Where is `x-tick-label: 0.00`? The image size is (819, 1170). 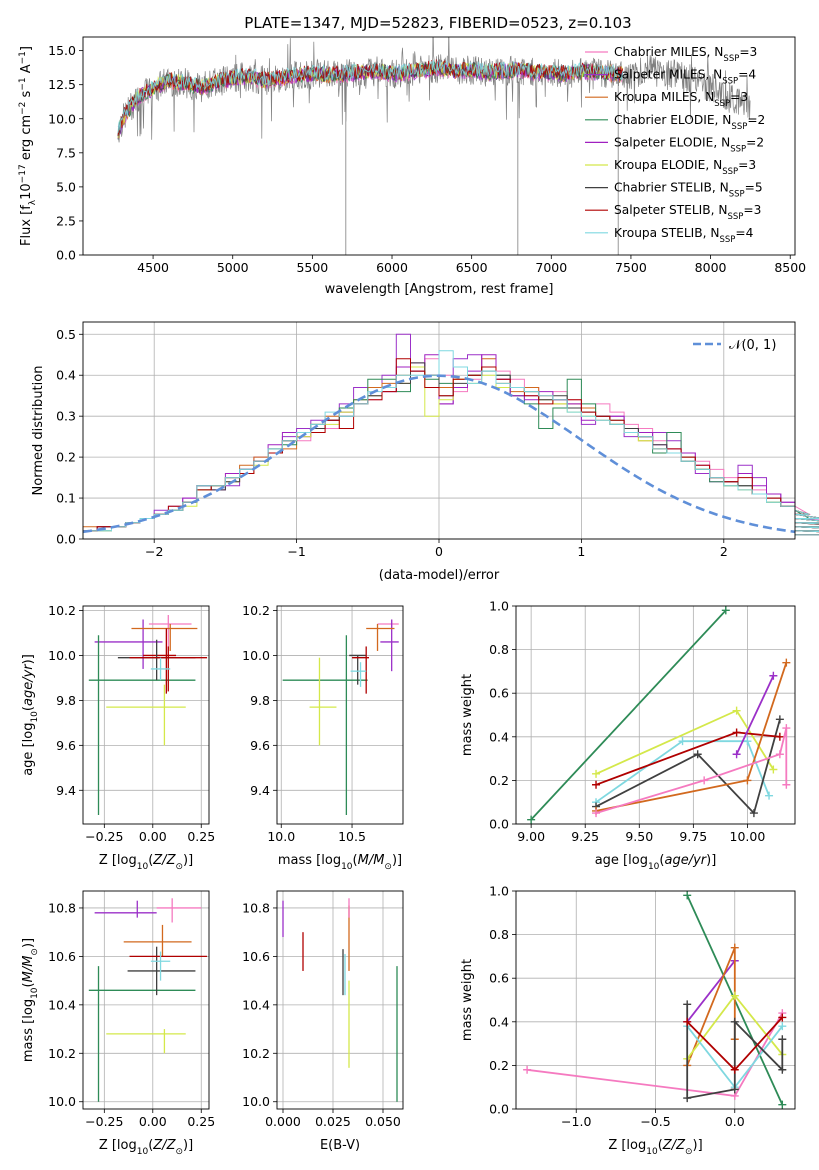 x-tick-label: 0.00 is located at coordinates (153, 1121).